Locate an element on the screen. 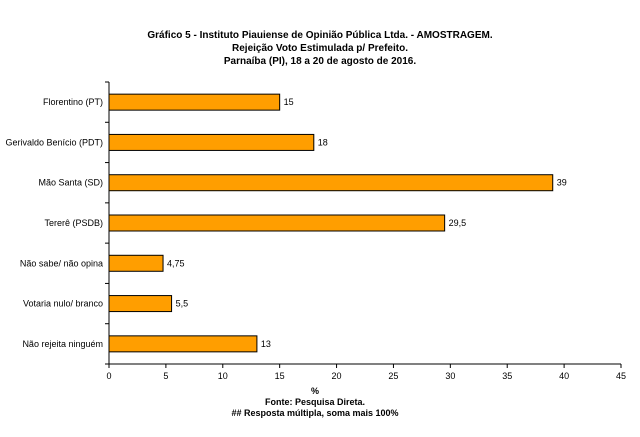 Image resolution: width=640 pixels, height=437 pixels. x-tick-label: 20 is located at coordinates (337, 376).